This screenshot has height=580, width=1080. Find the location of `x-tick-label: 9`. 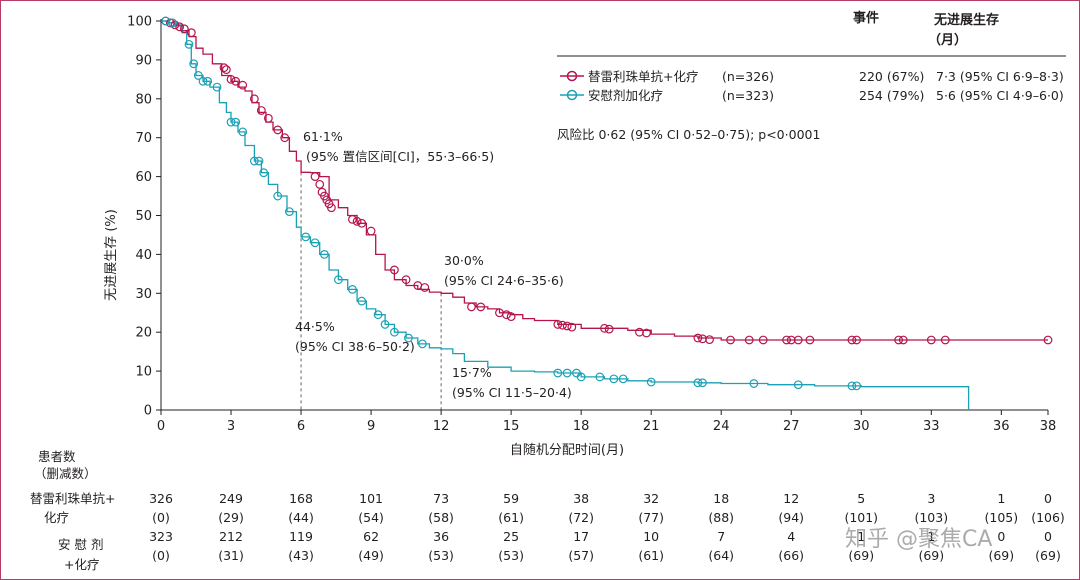

x-tick-label: 9 is located at coordinates (371, 426).